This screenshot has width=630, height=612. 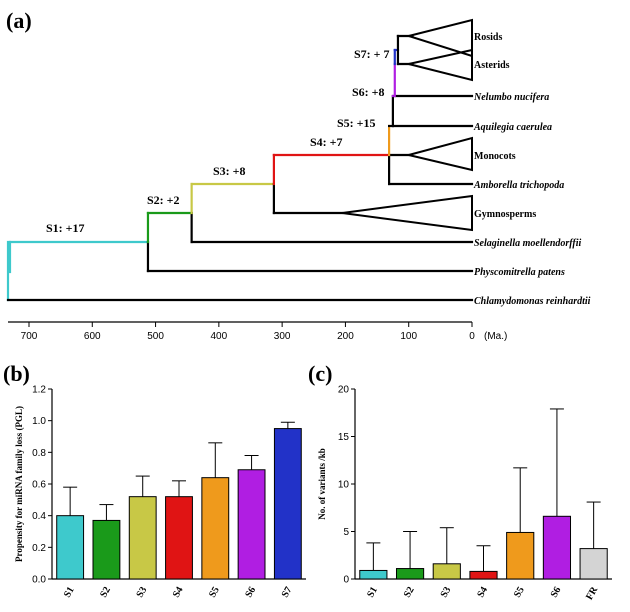 I want to click on time-axis: 700 600 500 400 300 200 100 0 (Ma.), so click(x=257, y=331).